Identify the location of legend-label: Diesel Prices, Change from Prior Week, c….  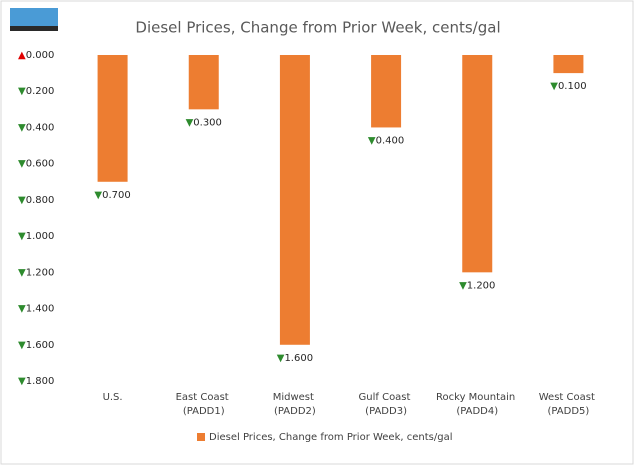
(330, 437).